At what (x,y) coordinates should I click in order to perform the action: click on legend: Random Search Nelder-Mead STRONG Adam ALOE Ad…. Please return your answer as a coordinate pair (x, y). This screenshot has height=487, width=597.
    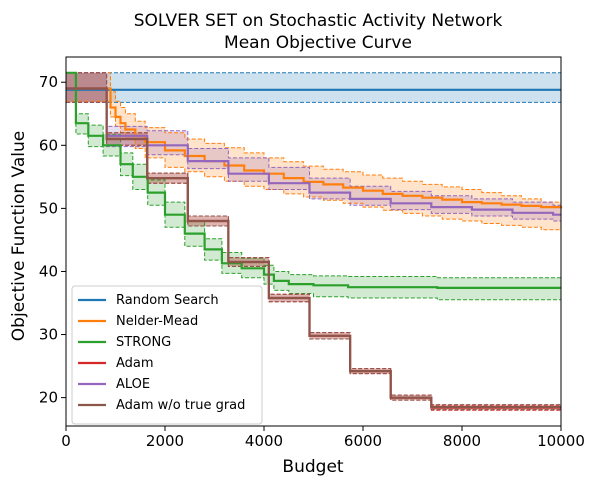
    Looking at the image, I should click on (167, 355).